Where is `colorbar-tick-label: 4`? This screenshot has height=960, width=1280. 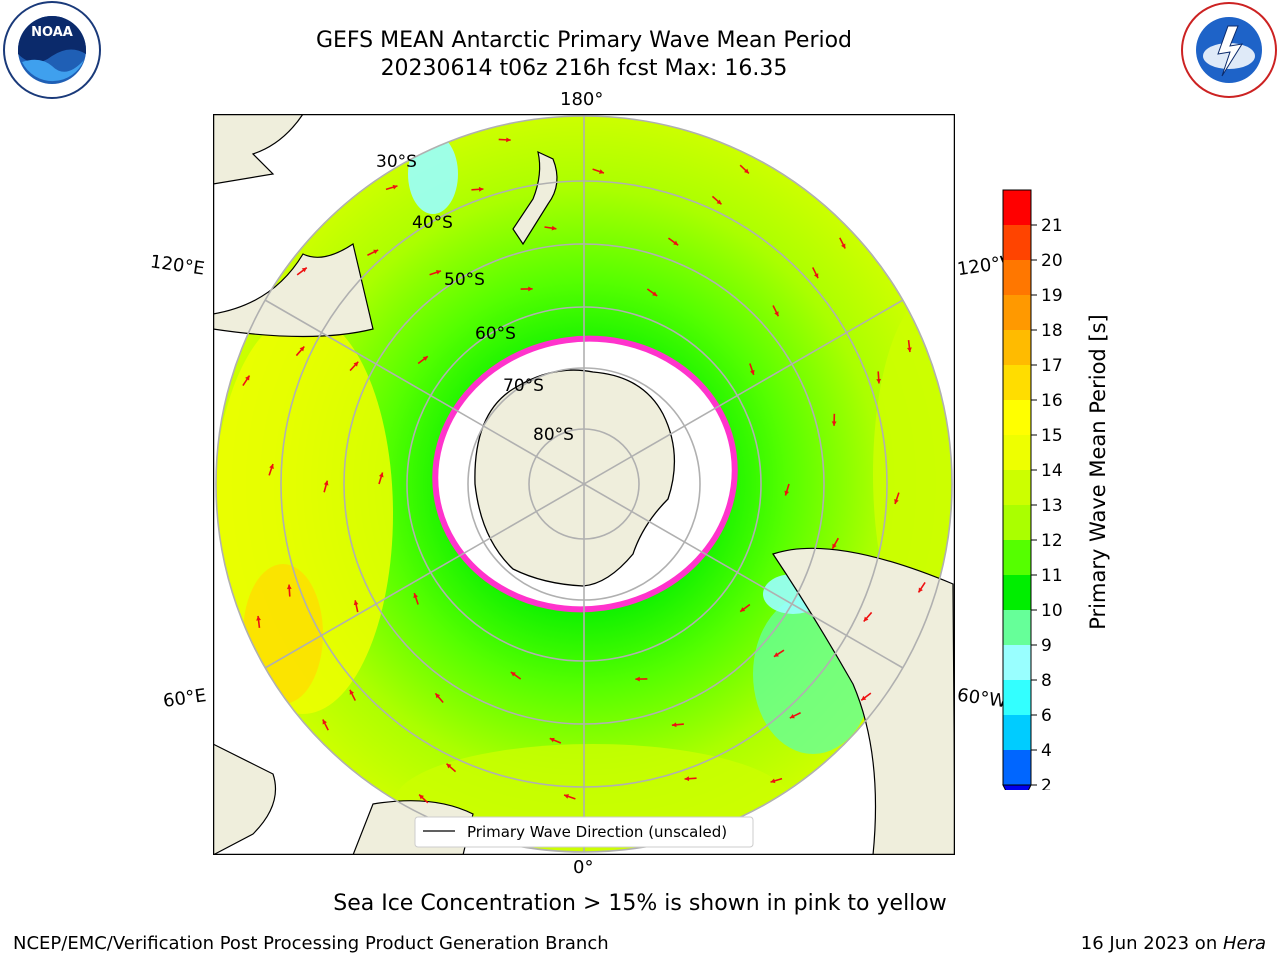
colorbar-tick-label: 4 is located at coordinates (1046, 751).